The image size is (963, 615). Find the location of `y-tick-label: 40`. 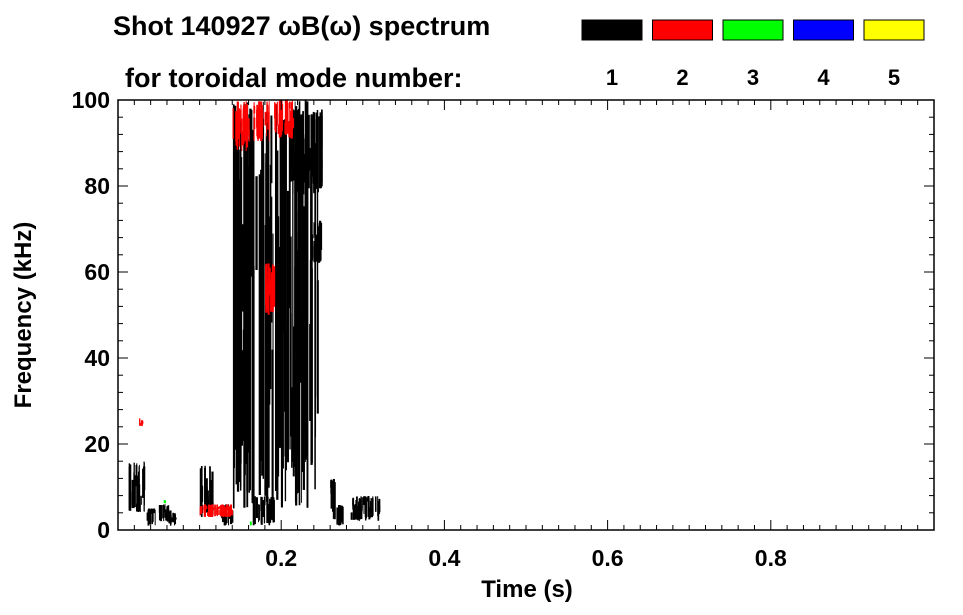

y-tick-label: 40 is located at coordinates (97, 358).